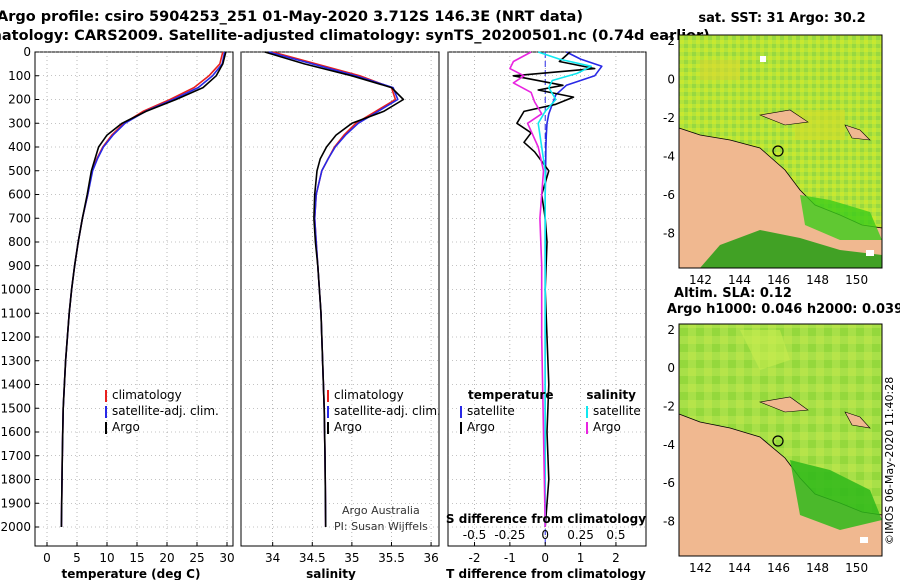 The image size is (900, 580). What do you see at coordinates (546, 519) in the screenshot?
I see `difference-top-axis-label: S difference from climatology` at bounding box center [546, 519].